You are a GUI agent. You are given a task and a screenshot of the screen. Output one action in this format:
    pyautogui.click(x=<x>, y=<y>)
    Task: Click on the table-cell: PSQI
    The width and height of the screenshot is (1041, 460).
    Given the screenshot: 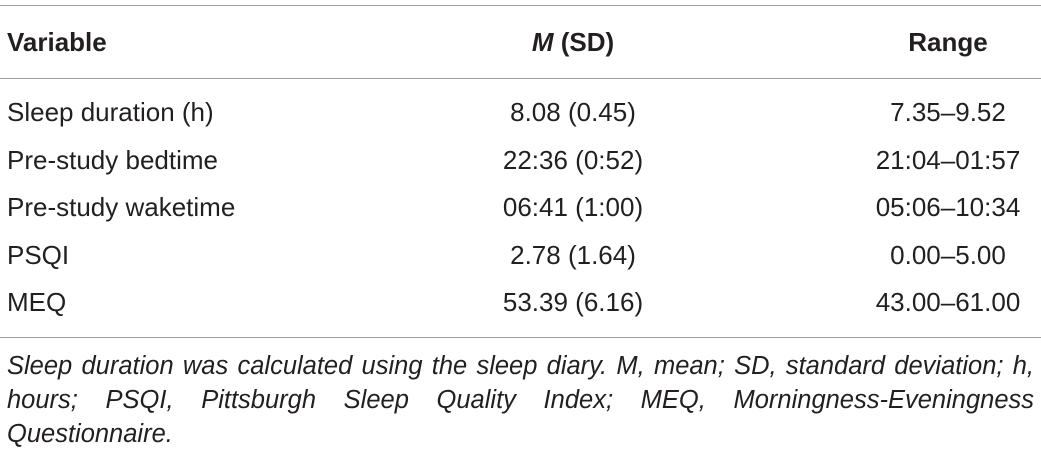 What is the action you would take?
    pyautogui.click(x=38, y=254)
    